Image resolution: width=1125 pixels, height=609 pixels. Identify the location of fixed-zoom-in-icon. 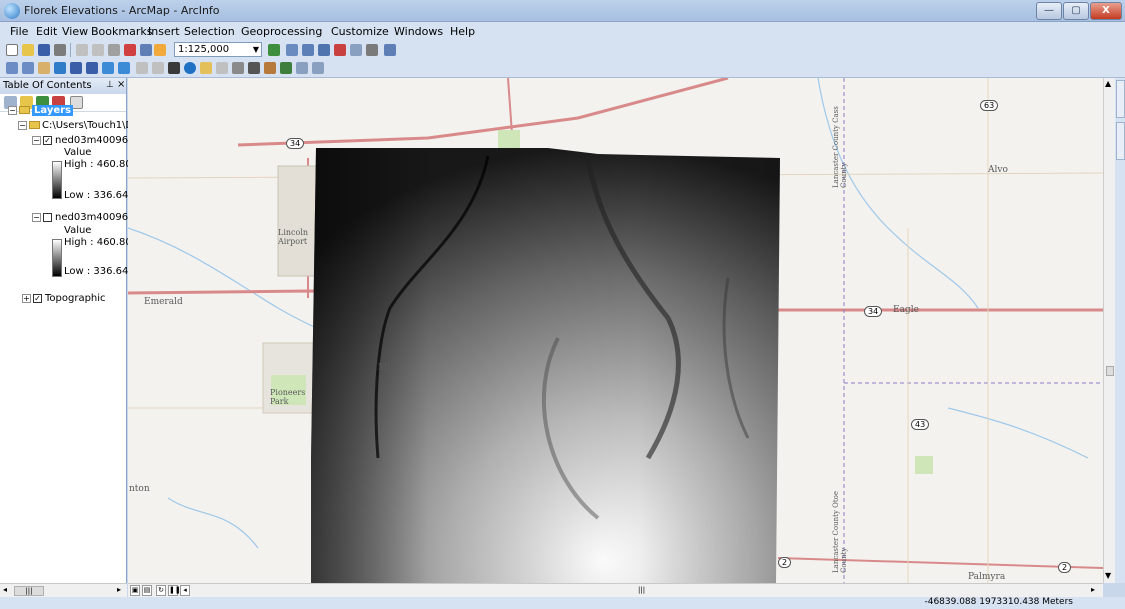
(76, 68).